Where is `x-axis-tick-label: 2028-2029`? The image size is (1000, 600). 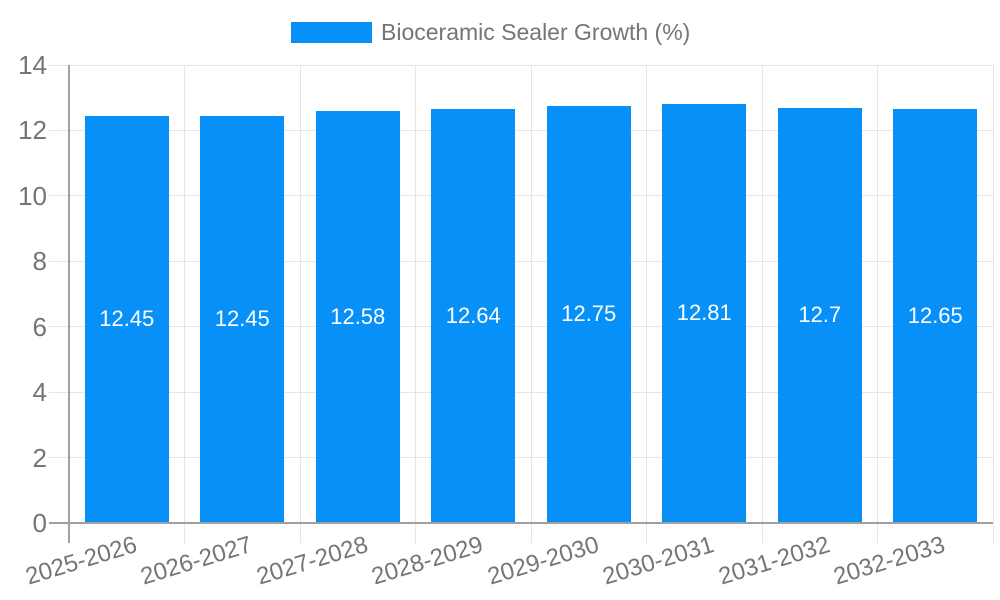 x-axis-tick-label: 2028-2029 is located at coordinates (427, 561).